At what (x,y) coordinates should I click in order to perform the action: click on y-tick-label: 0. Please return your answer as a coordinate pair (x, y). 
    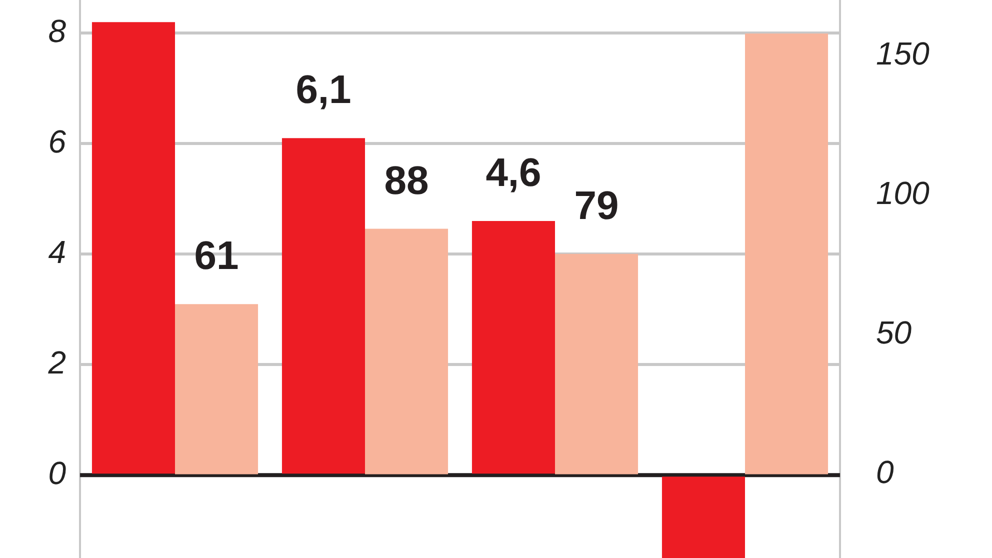
    Looking at the image, I should click on (57, 473).